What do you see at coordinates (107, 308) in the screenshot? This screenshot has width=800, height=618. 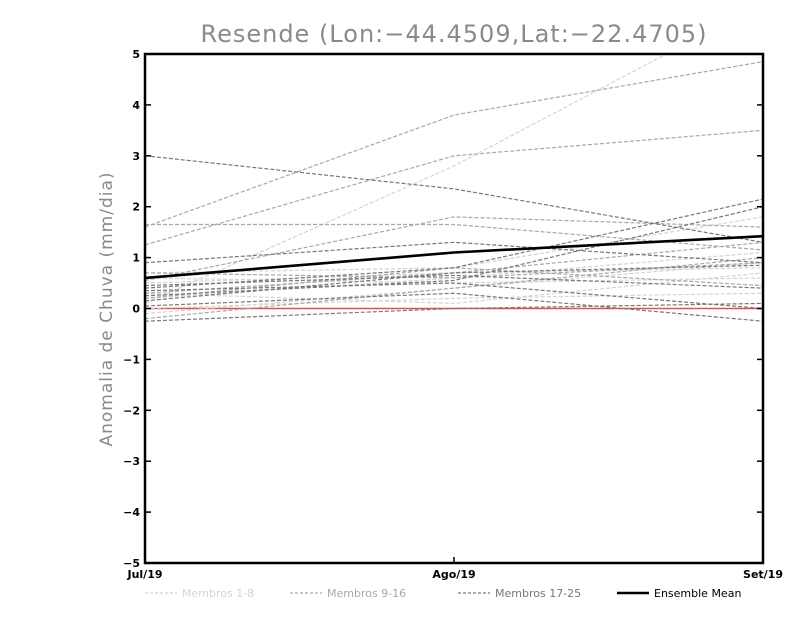 I see `y-axis-label: Anomalia de Chuva (mm/dia)` at bounding box center [107, 308].